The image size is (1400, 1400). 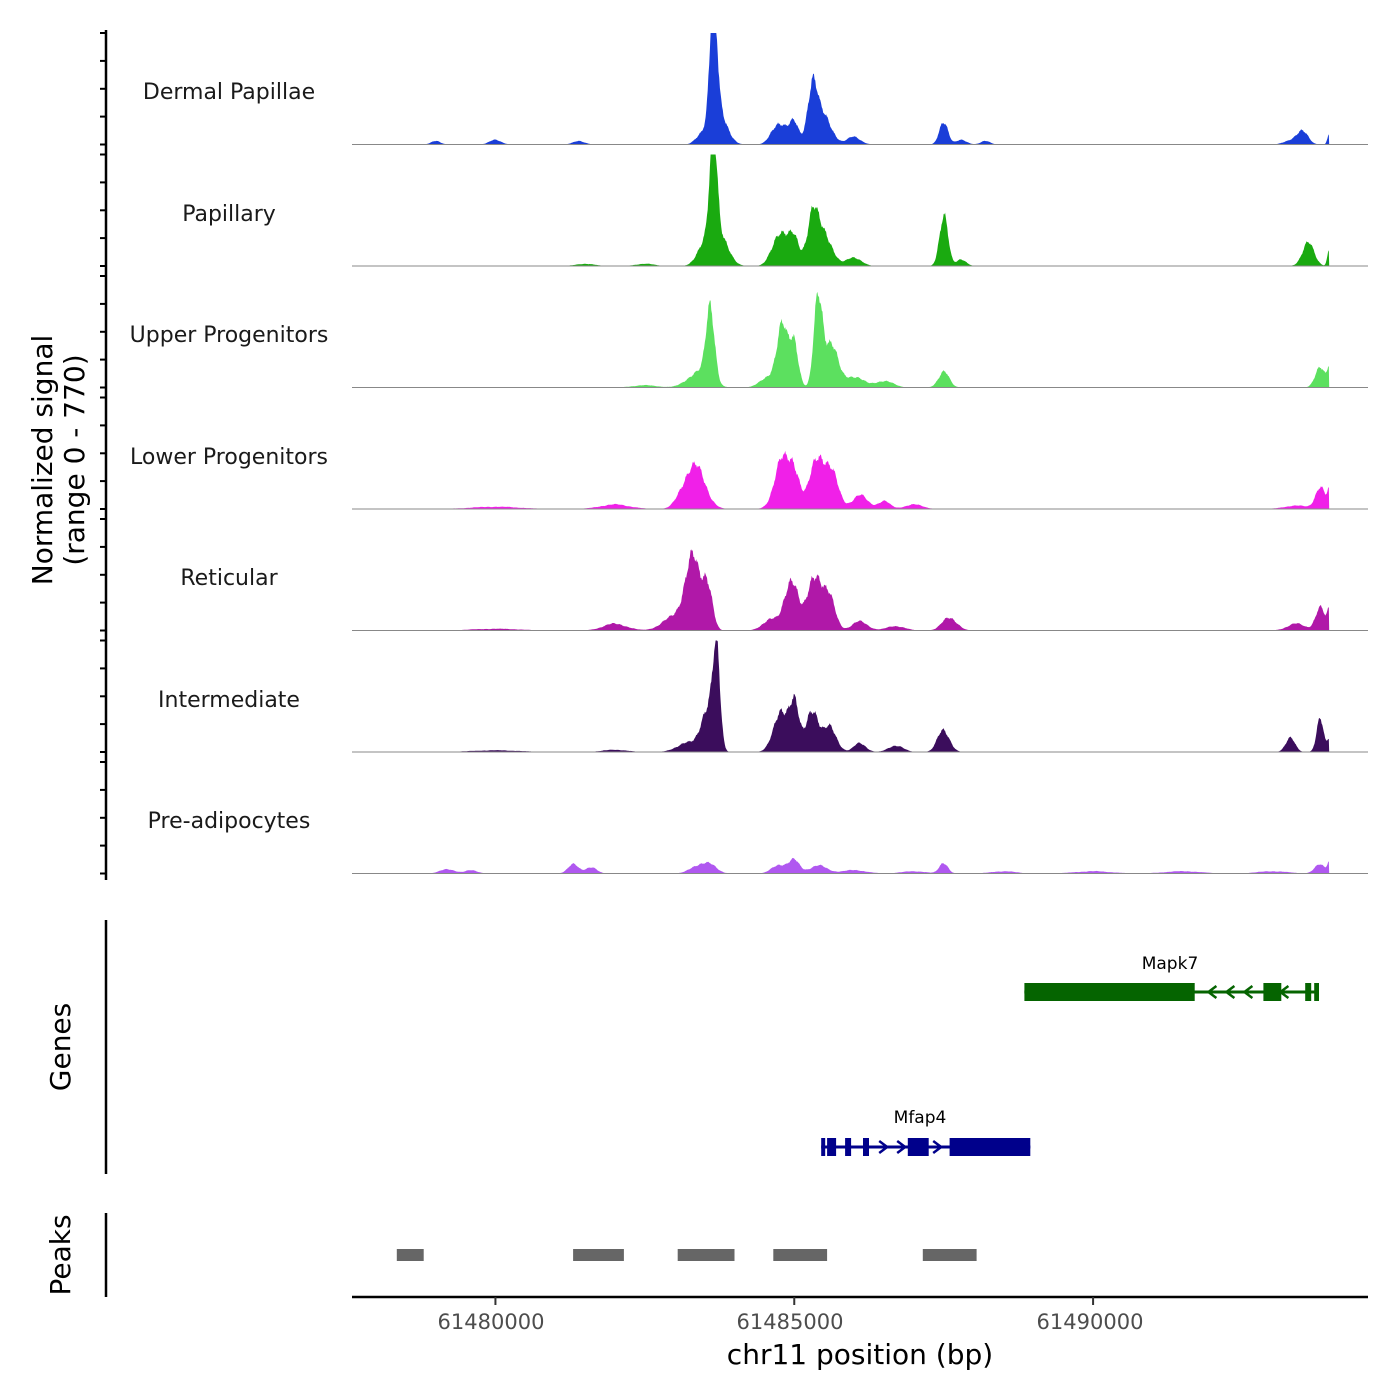 I want to click on coverage-area-papillary, so click(x=849, y=210).